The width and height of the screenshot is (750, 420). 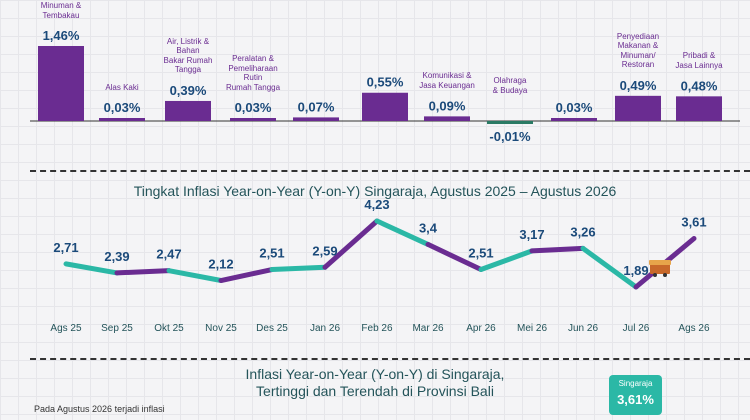 I want to click on x-tick-label-3: Nov 25, so click(x=221, y=328).